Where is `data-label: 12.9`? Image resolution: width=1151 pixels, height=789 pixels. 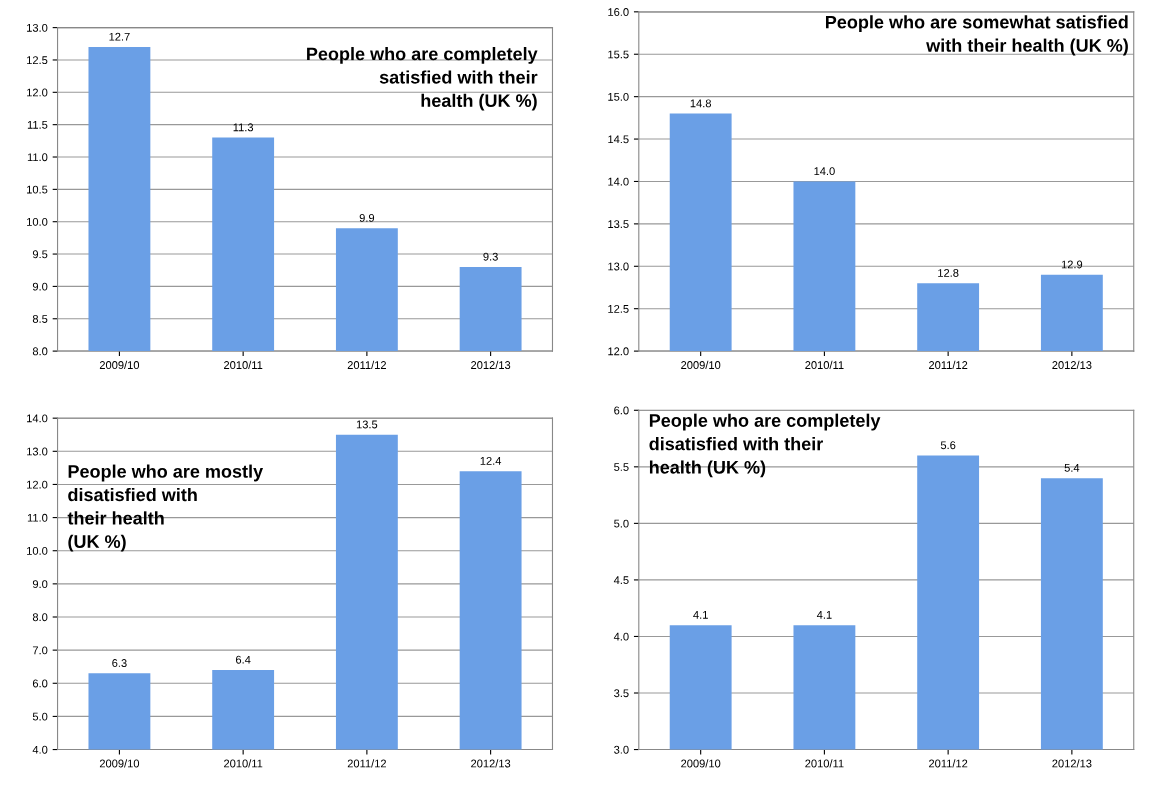
data-label: 12.9 is located at coordinates (1072, 264).